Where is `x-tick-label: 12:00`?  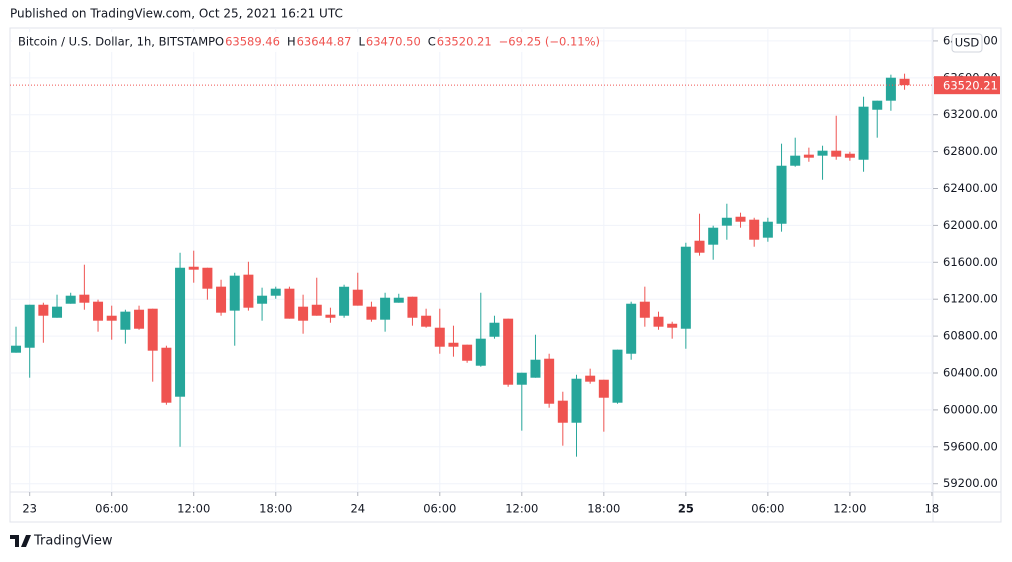
x-tick-label: 12:00 is located at coordinates (193, 509).